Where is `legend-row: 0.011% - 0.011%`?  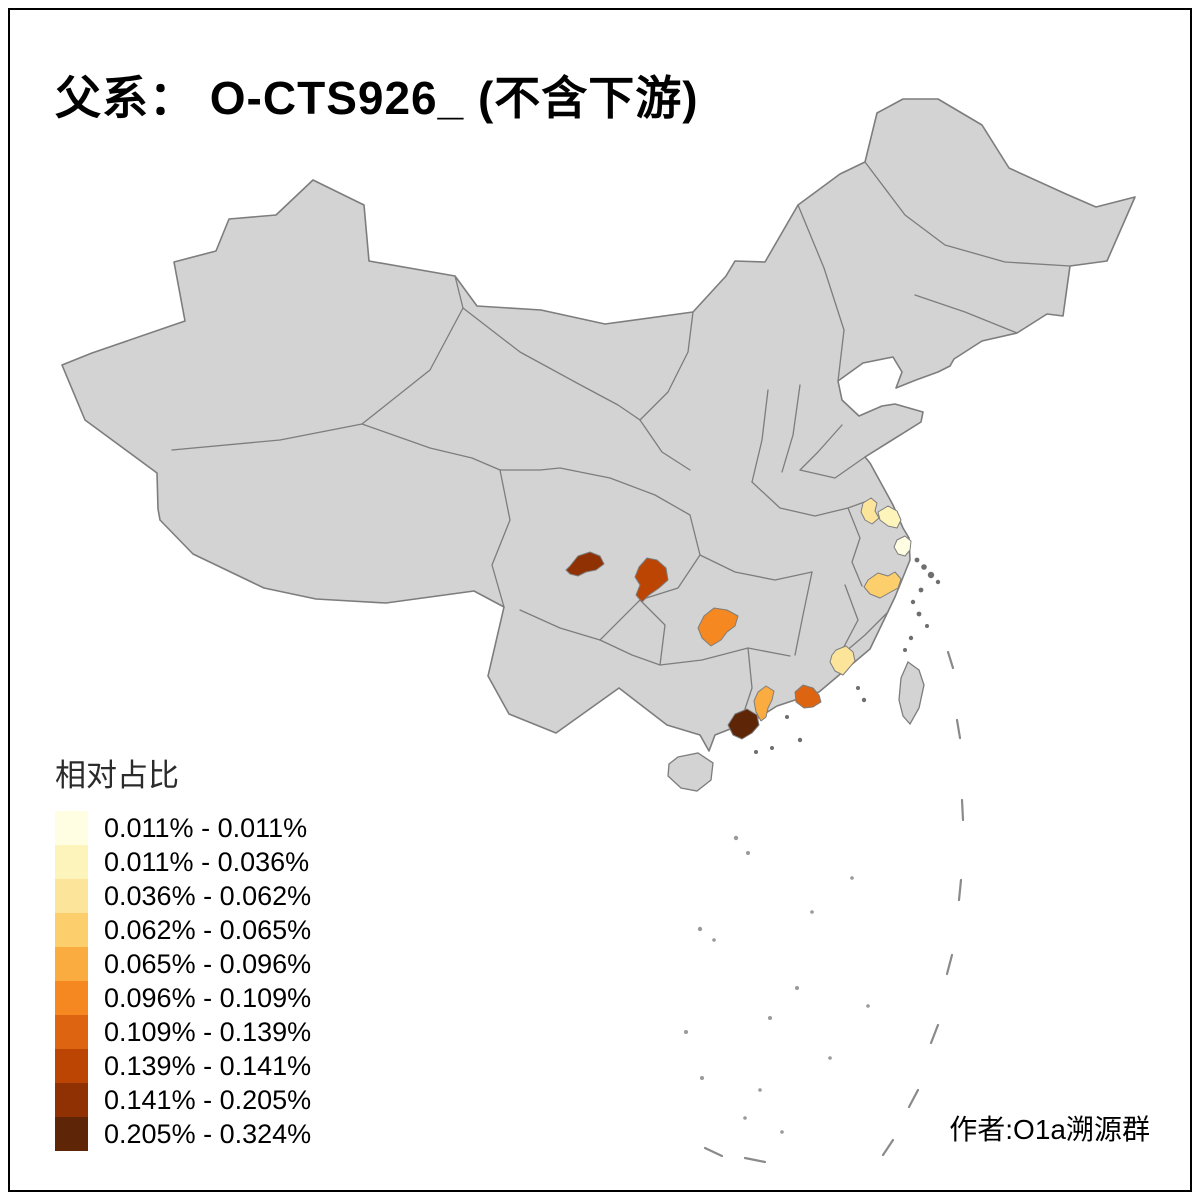
legend-row: 0.011% - 0.011% is located at coordinates (183, 828).